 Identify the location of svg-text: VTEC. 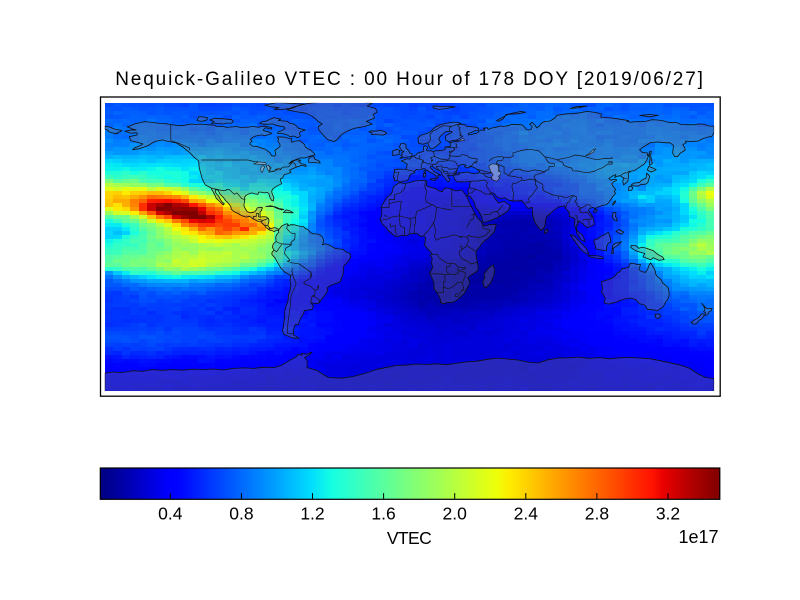
(409, 538).